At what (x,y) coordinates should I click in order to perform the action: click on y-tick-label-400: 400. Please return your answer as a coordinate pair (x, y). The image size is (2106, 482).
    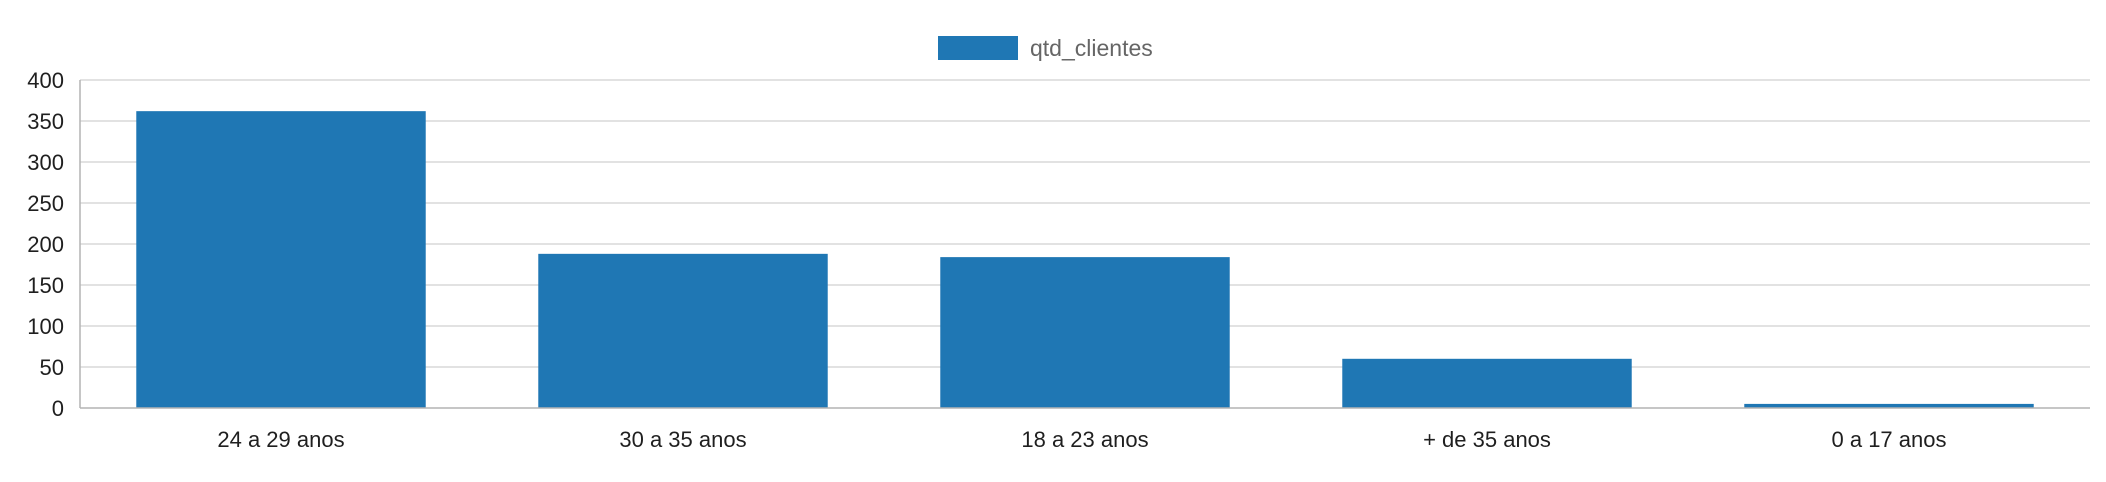
    Looking at the image, I should click on (45, 80).